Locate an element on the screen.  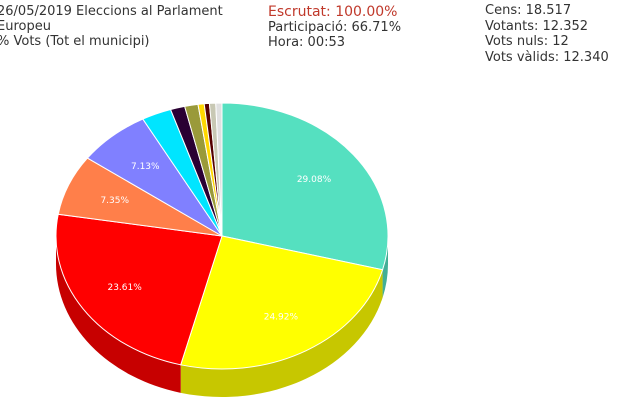
pie-slice-label-3: 7.35% is located at coordinates (114, 201).